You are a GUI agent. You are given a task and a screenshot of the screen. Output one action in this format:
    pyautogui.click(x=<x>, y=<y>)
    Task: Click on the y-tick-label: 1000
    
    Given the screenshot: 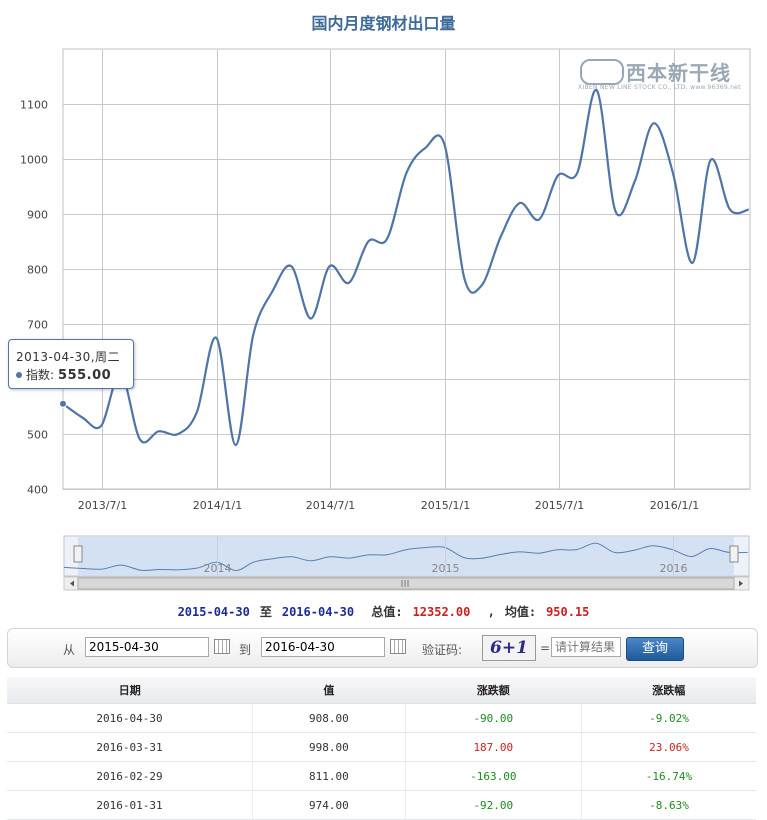 What is the action you would take?
    pyautogui.click(x=34, y=160)
    